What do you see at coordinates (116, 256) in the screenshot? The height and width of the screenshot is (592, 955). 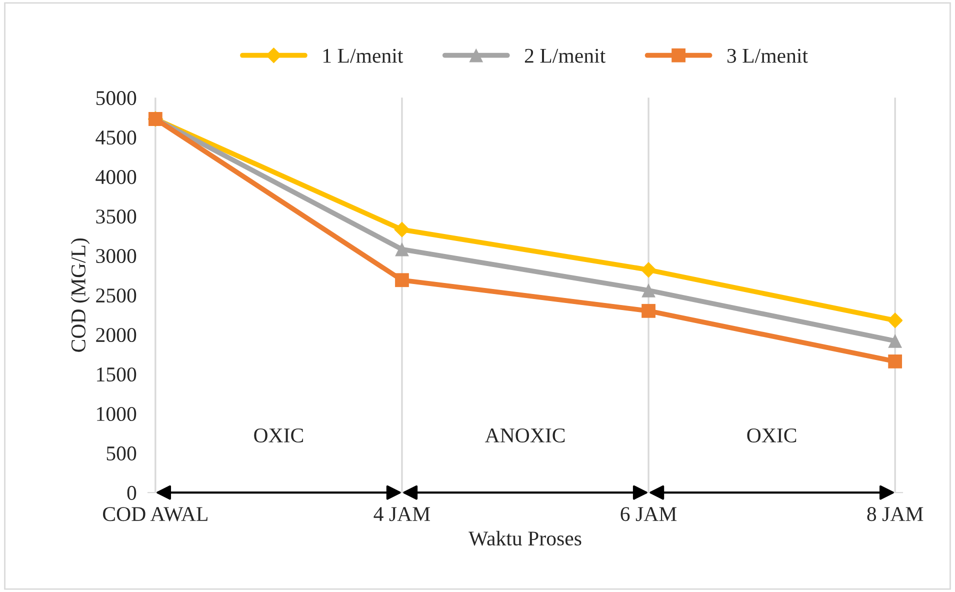 I see `y-tick-label: 3000` at bounding box center [116, 256].